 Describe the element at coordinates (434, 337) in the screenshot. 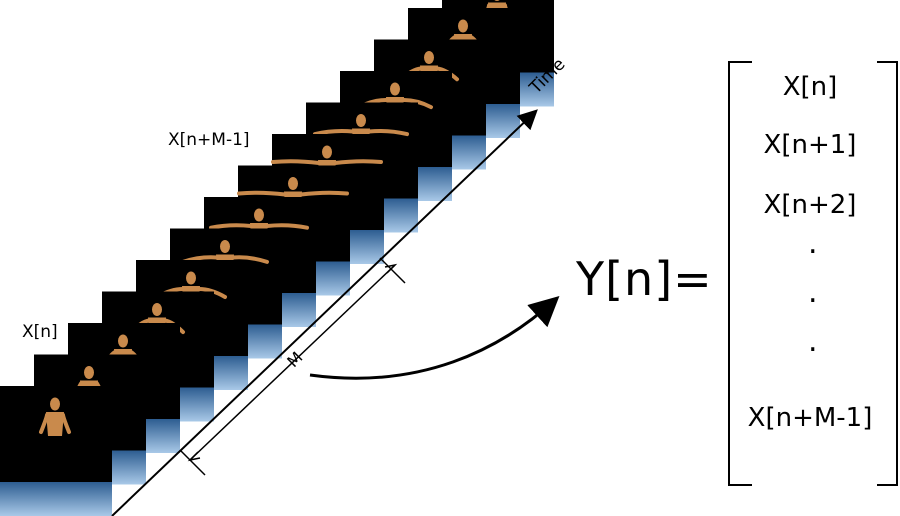

I see `mapping-arrow` at that location.